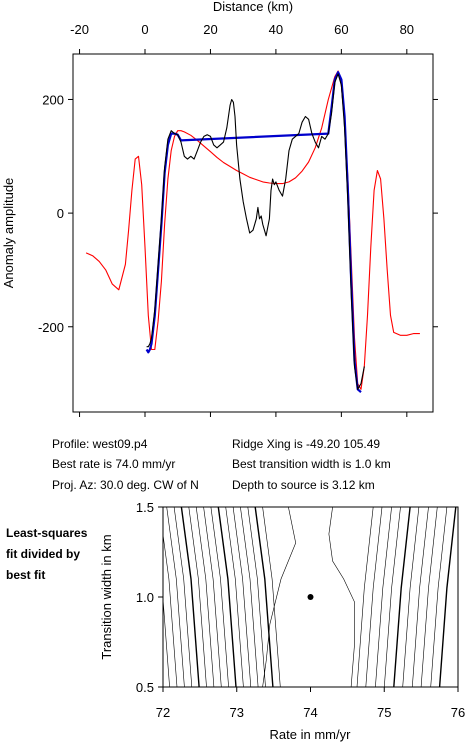 This screenshot has width=467, height=745. What do you see at coordinates (114, 464) in the screenshot?
I see `best-rate: Best rate is 74.0 mm/yr` at bounding box center [114, 464].